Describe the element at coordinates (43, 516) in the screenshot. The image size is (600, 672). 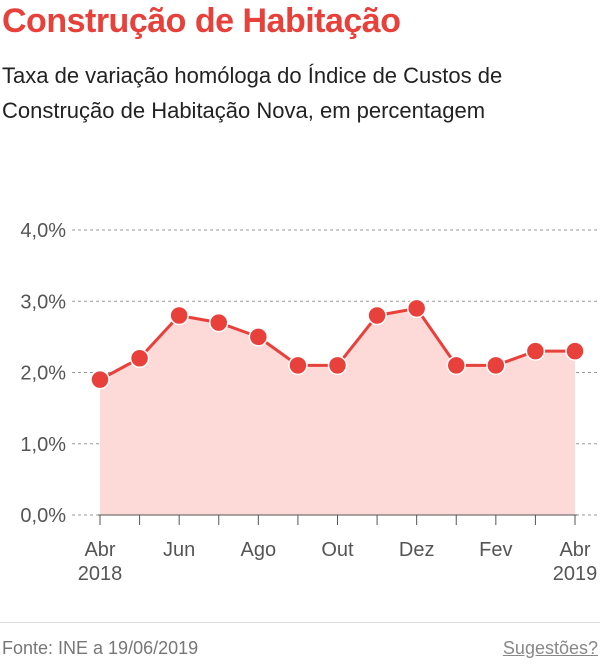
I see `y-tick-label: 0,0%` at that location.